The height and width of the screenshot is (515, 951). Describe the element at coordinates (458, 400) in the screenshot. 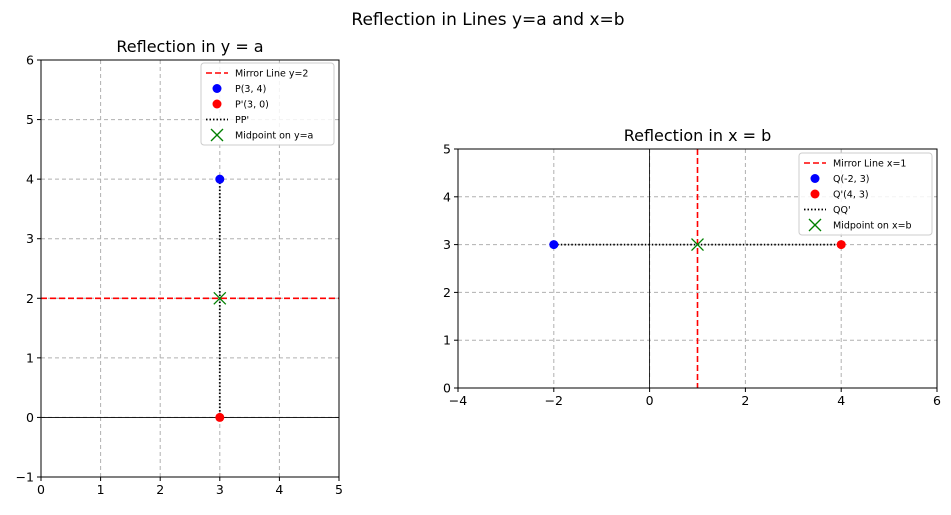

I see `x-tick-label: −4` at that location.